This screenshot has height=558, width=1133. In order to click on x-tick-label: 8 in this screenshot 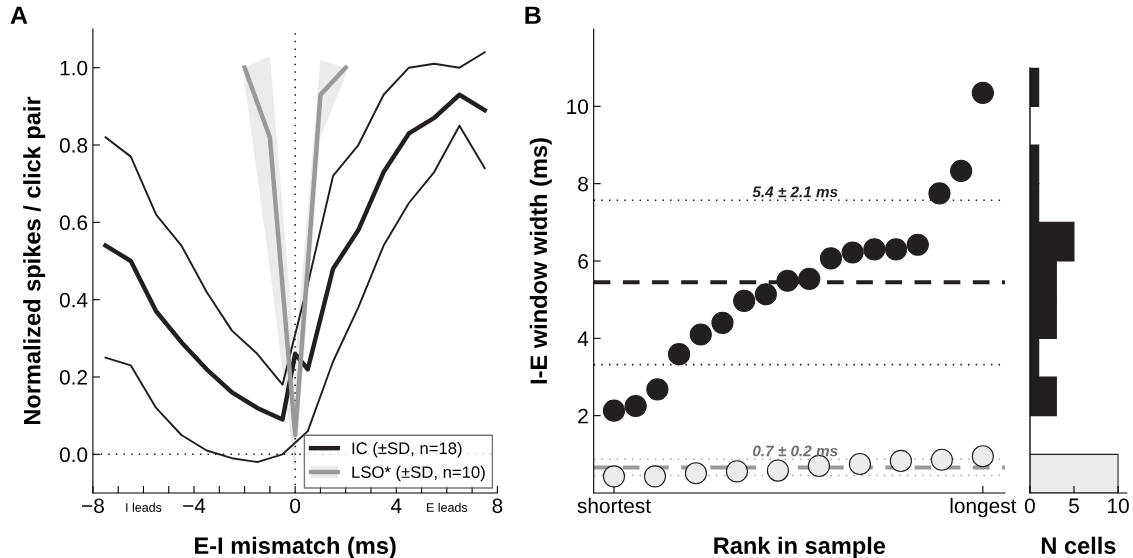, I will do `click(497, 506)`.